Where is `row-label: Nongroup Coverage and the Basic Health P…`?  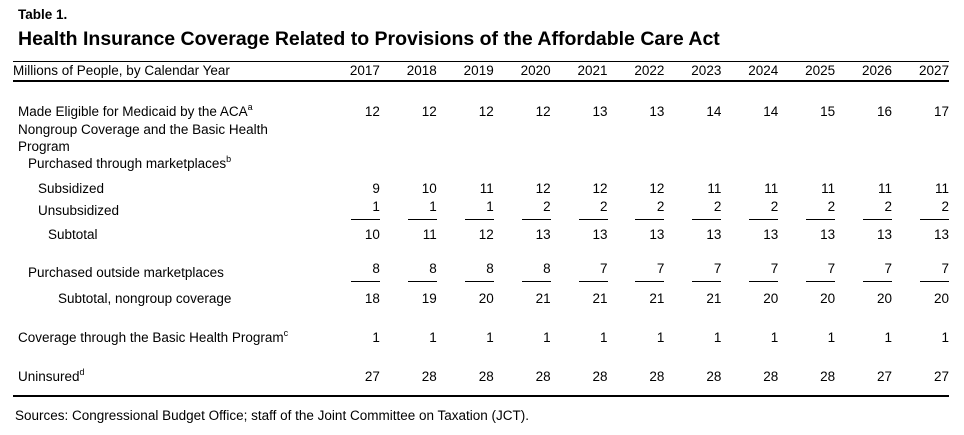
row-label: Nongroup Coverage and the Basic Health P… is located at coordinates (143, 138).